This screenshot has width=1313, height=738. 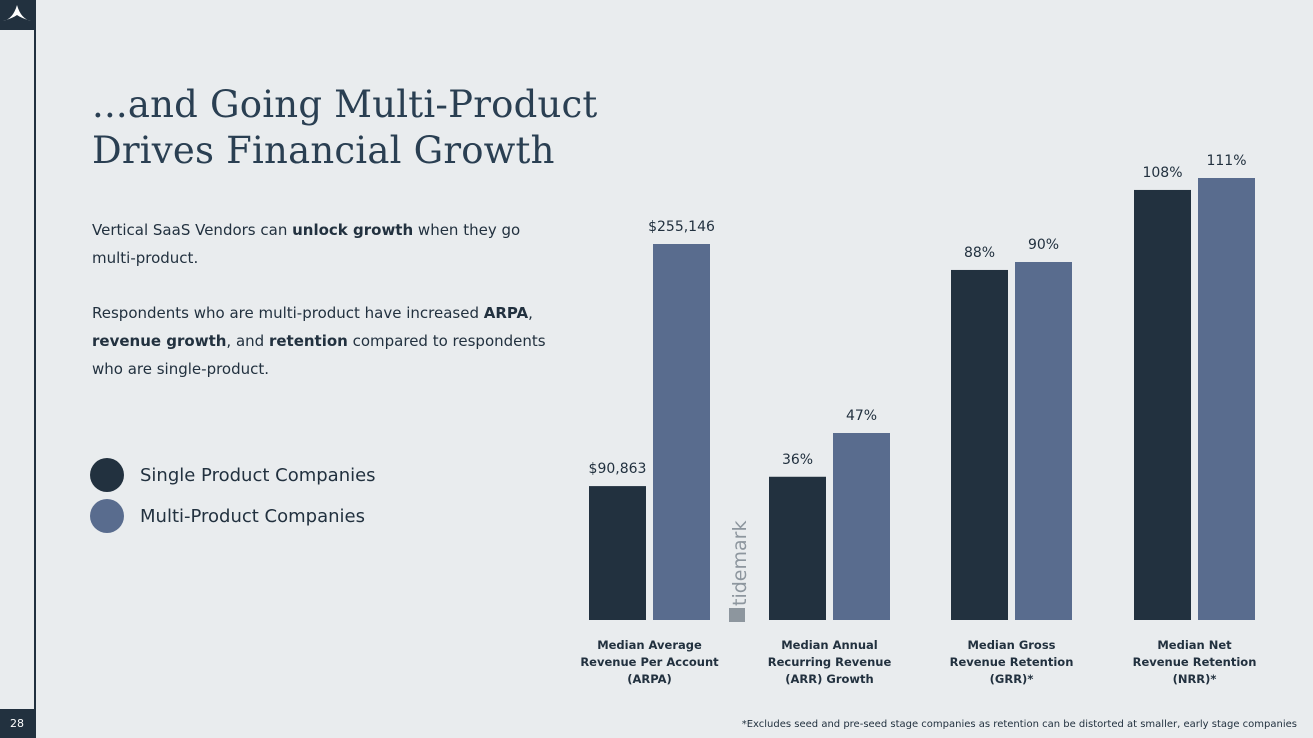 What do you see at coordinates (681, 227) in the screenshot?
I see `bar-value-label: $255,146` at bounding box center [681, 227].